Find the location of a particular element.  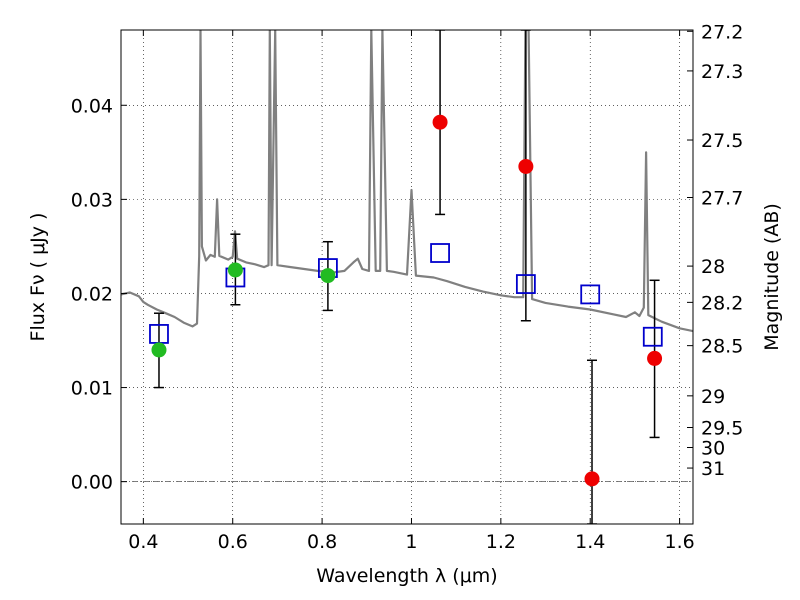

x-axis-title: Wavelength λ (μm) is located at coordinates (406, 576).